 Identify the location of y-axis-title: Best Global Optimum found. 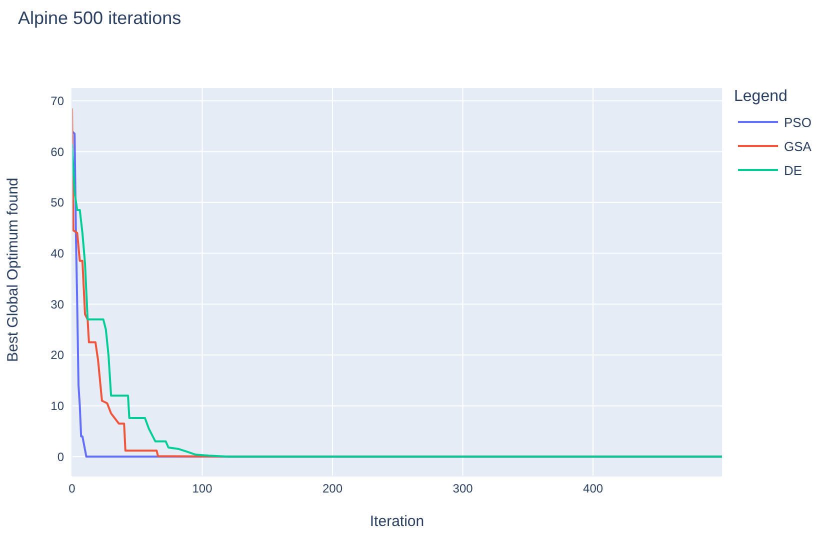
(13, 270).